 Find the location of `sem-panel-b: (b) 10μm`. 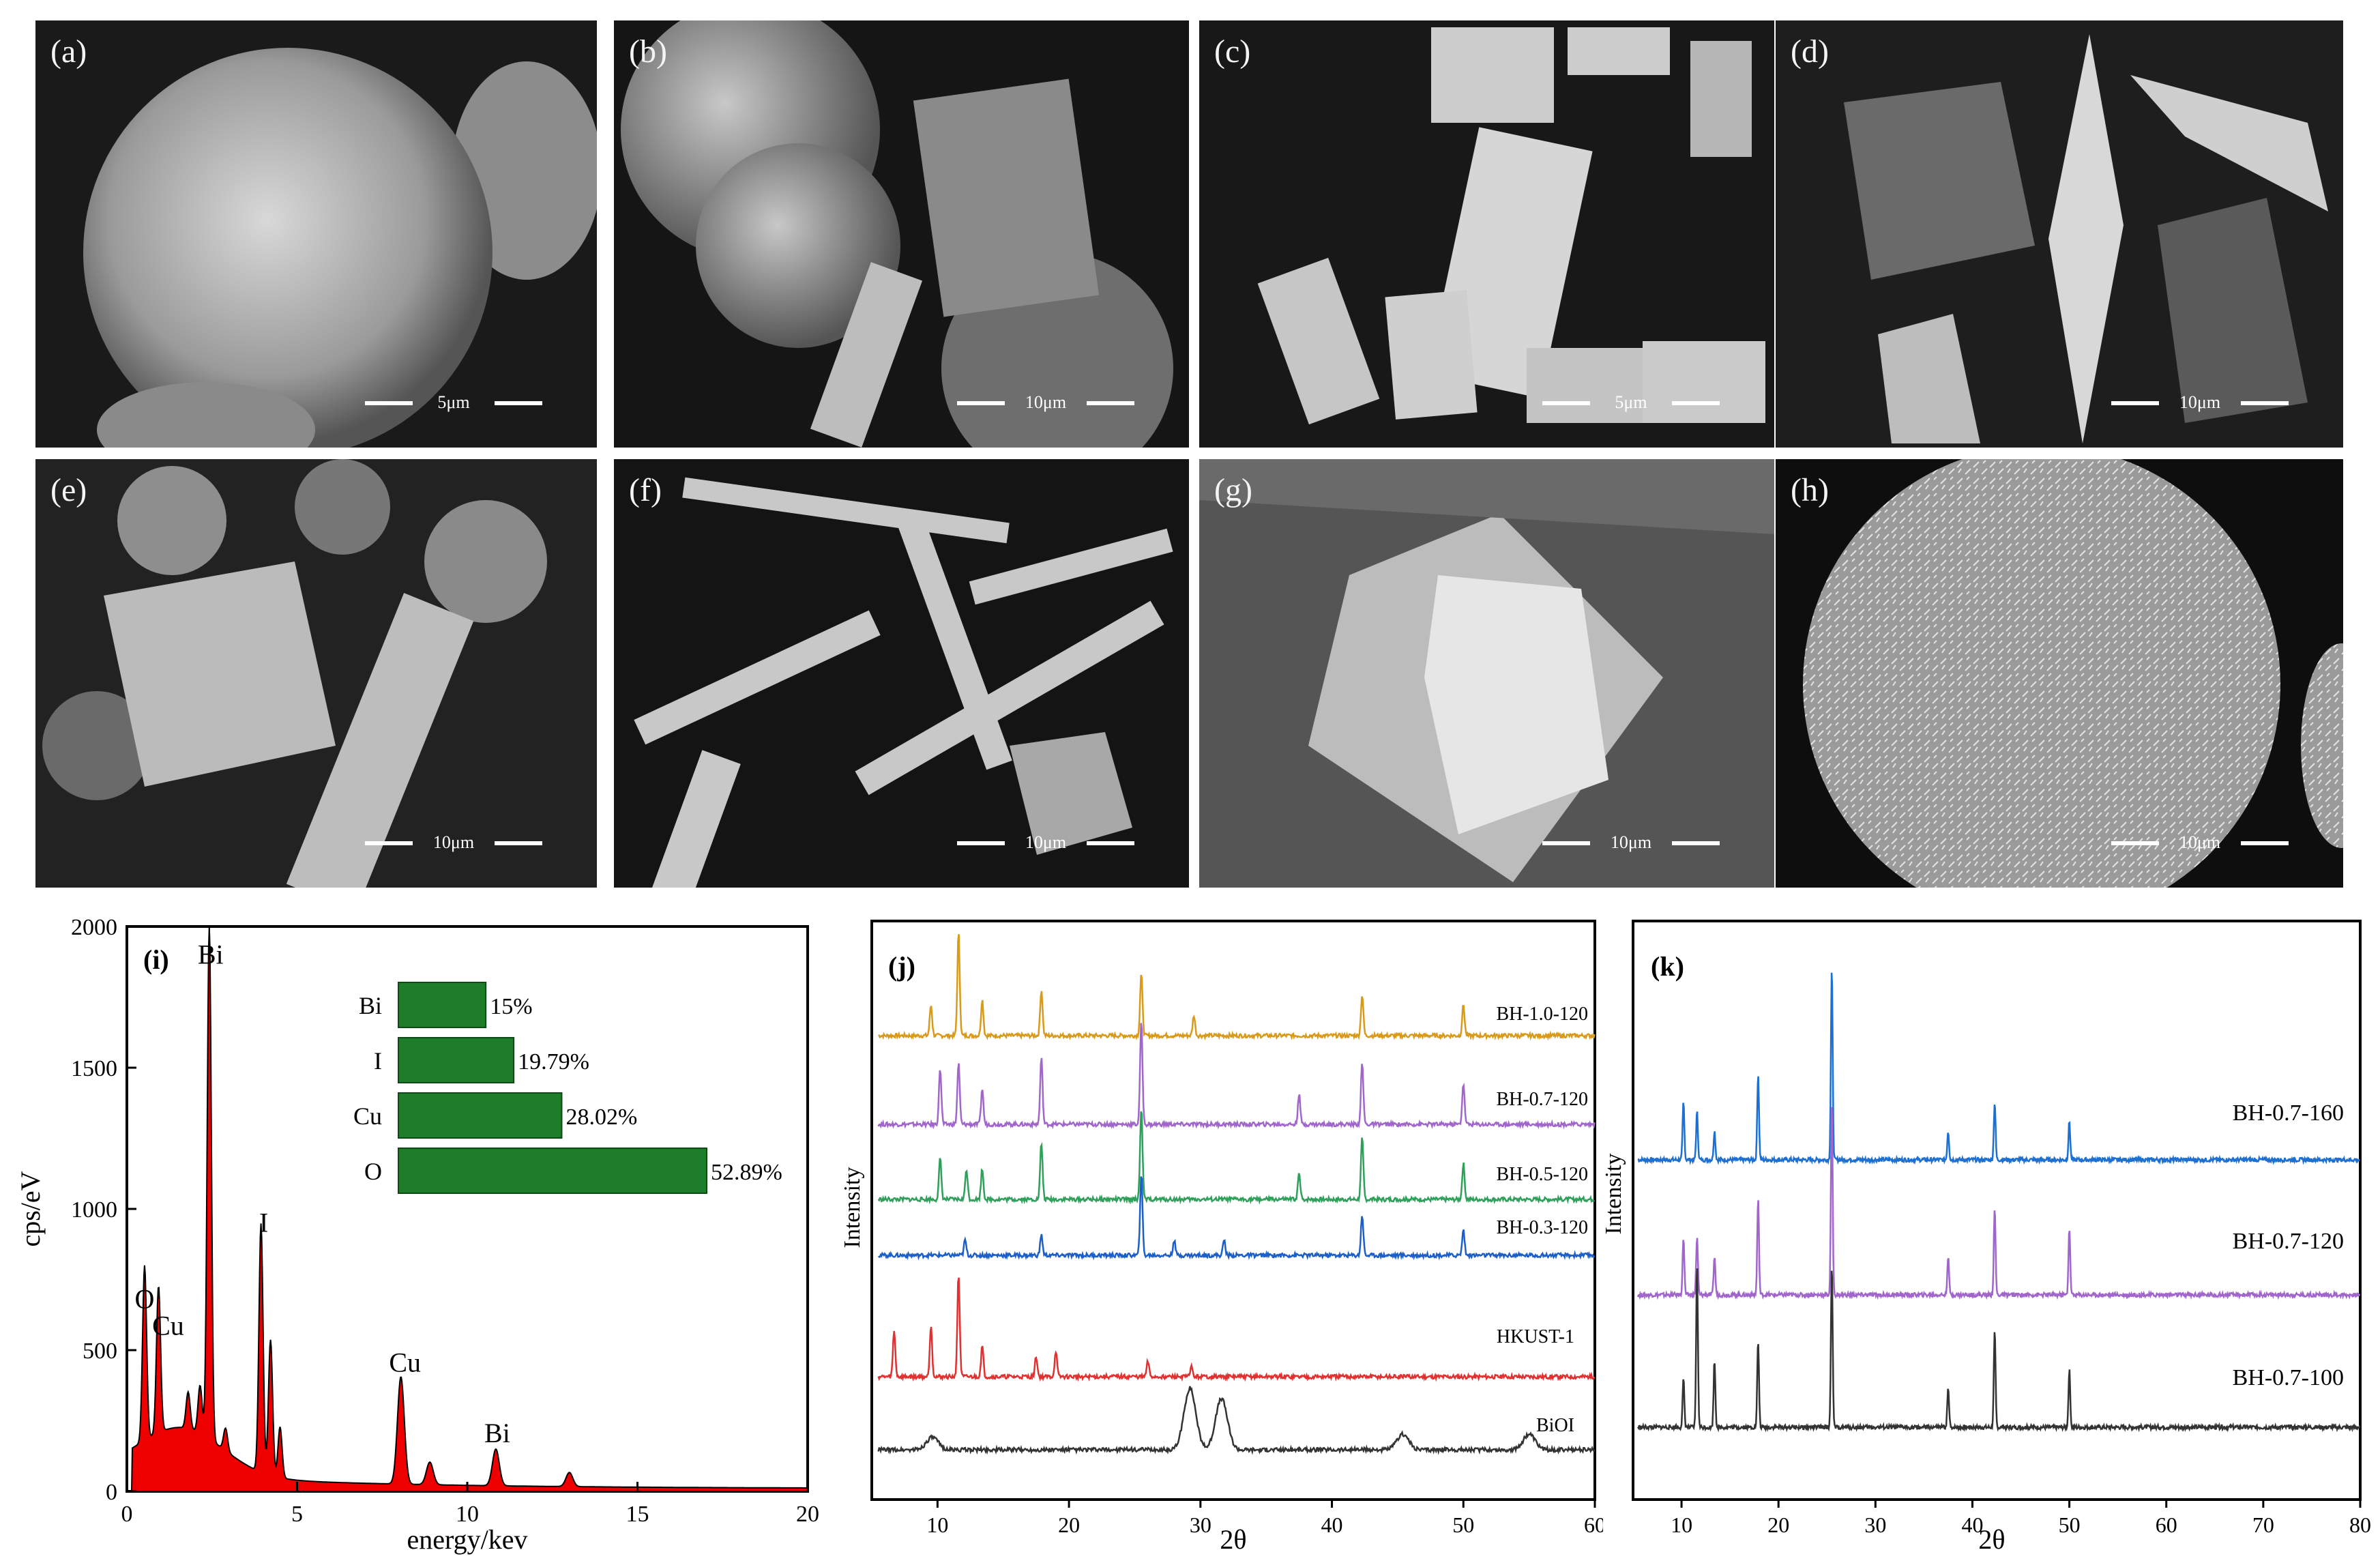

sem-panel-b: (b) 10μm is located at coordinates (901, 234).